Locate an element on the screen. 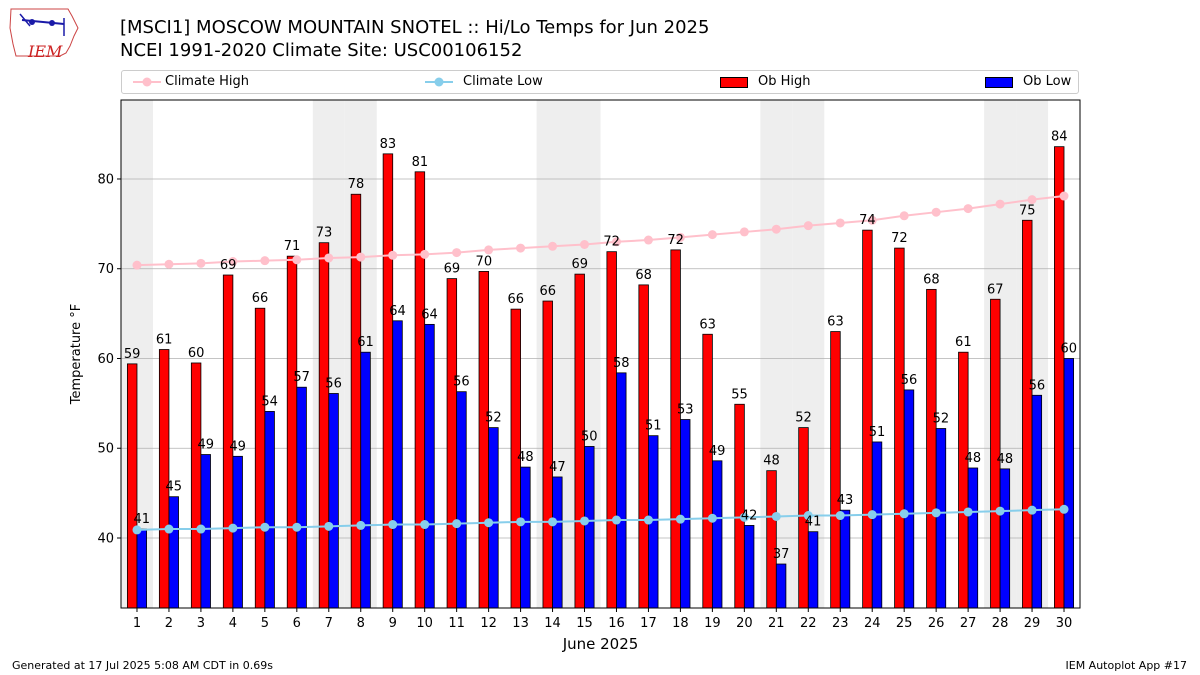 This screenshot has width=1200, height=675. ob-high-label: 74 is located at coordinates (867, 220).